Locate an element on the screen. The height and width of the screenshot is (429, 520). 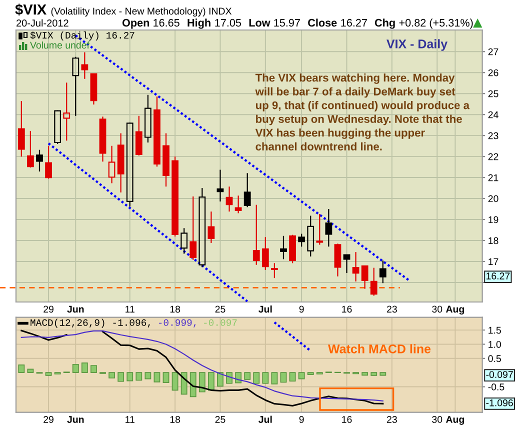
y-tick-label: 1.5 is located at coordinates (494, 330).